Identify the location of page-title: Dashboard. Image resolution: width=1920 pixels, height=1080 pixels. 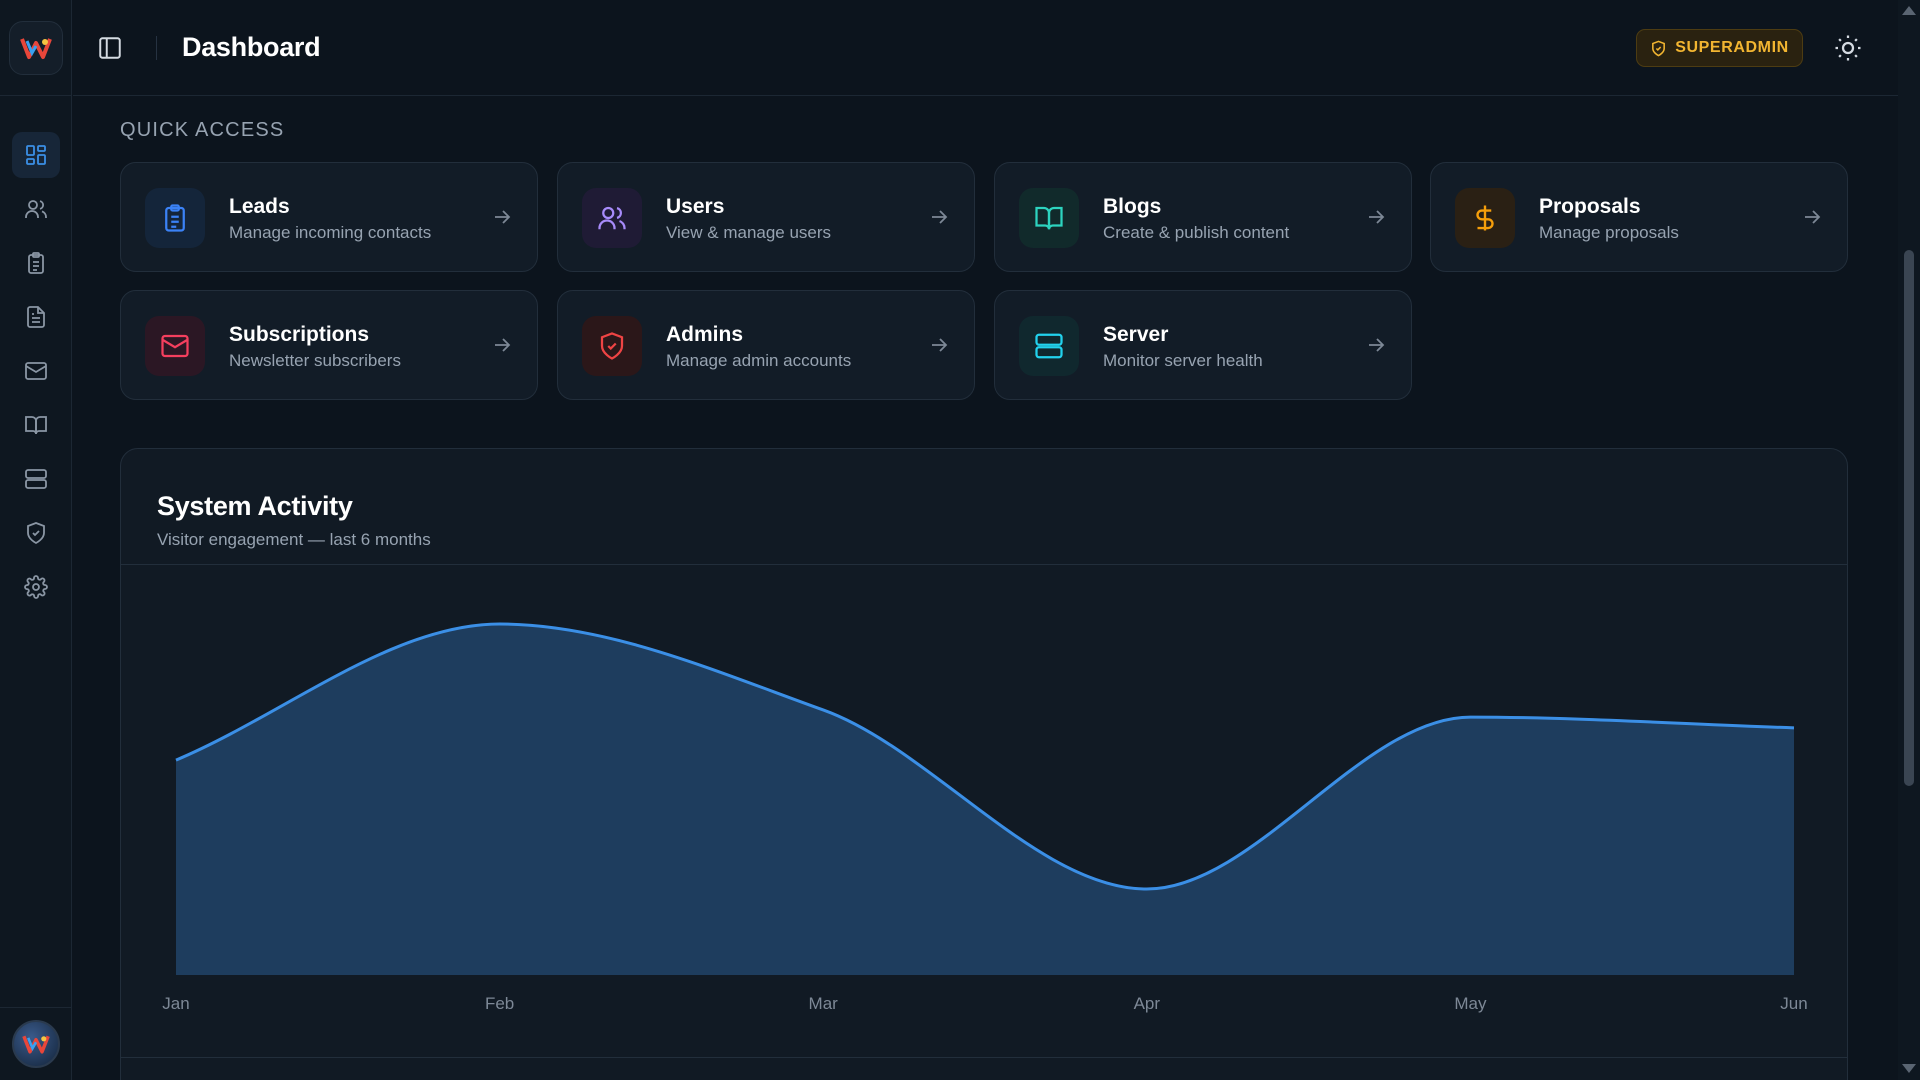
(251, 47).